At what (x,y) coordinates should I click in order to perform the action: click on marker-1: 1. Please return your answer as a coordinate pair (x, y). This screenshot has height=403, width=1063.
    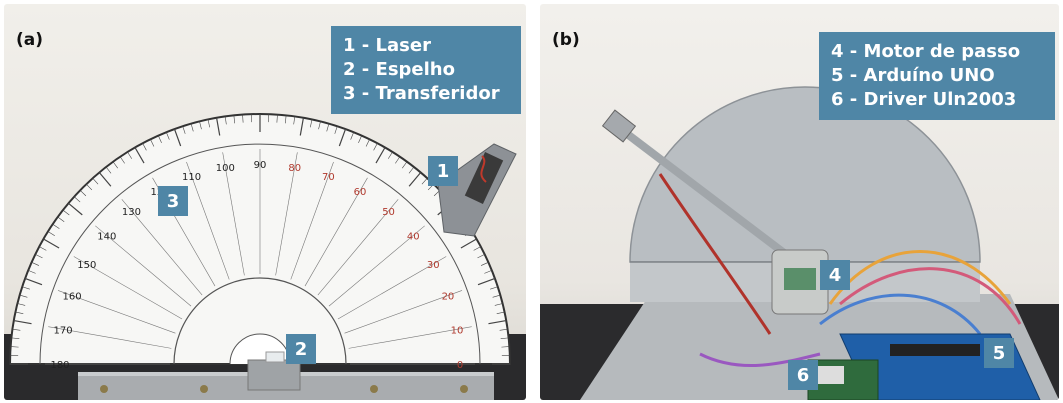
    Looking at the image, I should click on (443, 171).